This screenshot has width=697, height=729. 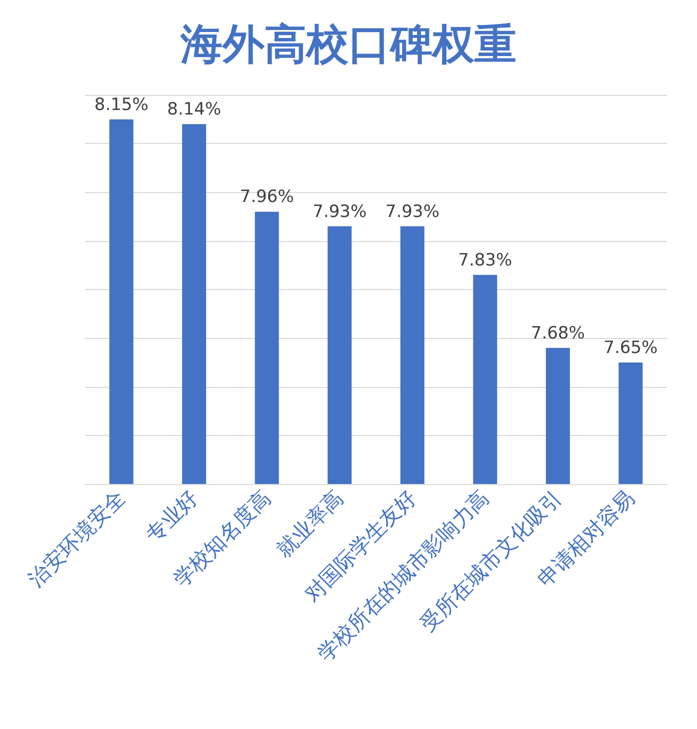 What do you see at coordinates (121, 104) in the screenshot?
I see `data-label: 8.15%` at bounding box center [121, 104].